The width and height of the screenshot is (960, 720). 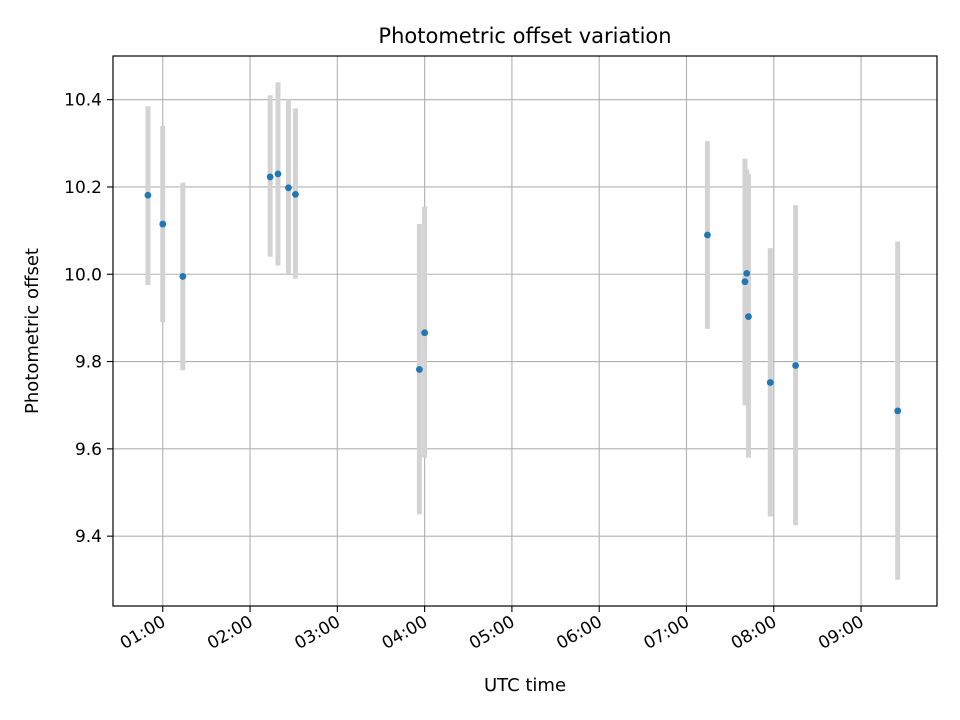 What do you see at coordinates (83, 188) in the screenshot?
I see `y-tick-label: 10.2` at bounding box center [83, 188].